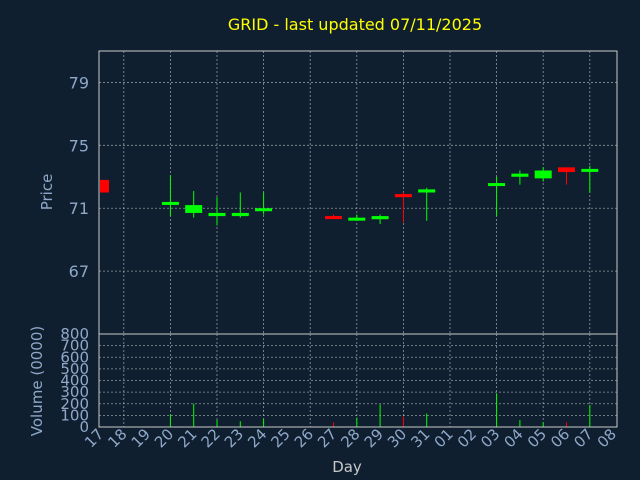  I want to click on volume-tick-label: 200, so click(74, 404).